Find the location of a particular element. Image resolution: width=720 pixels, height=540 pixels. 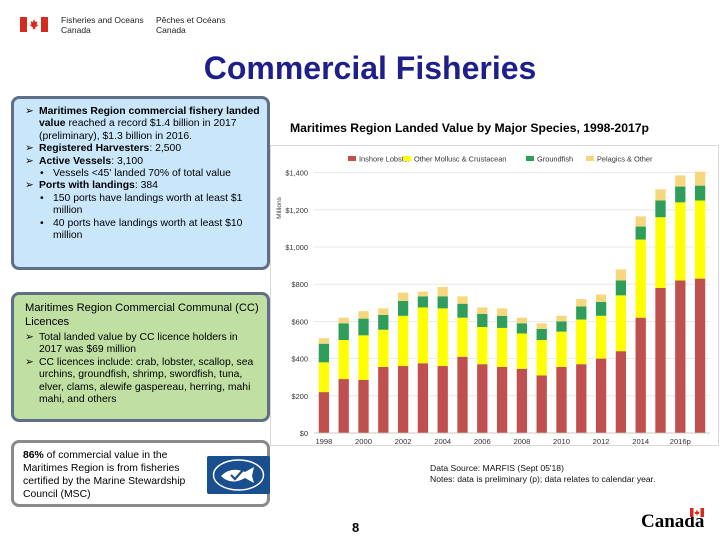

bullet-ports: ➢ Ports with landings: 384 is located at coordinates (91, 186).